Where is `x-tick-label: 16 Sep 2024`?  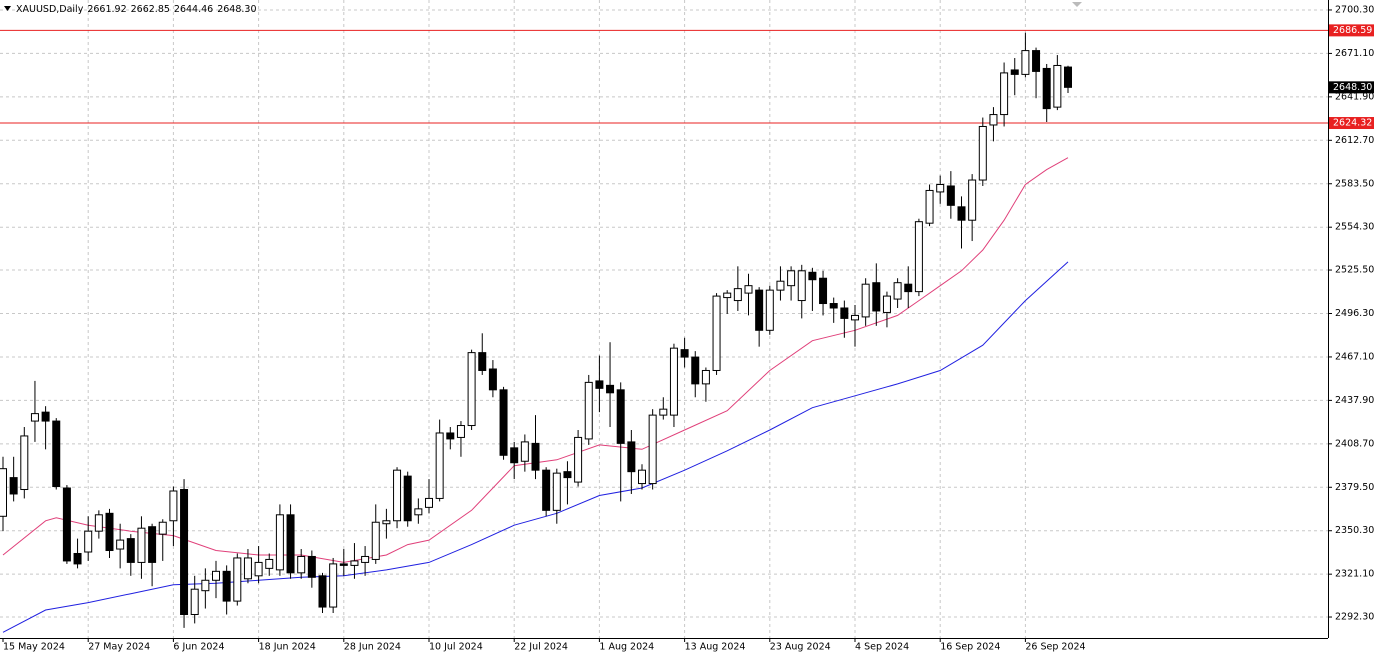 x-tick-label: 16 Sep 2024 is located at coordinates (970, 647).